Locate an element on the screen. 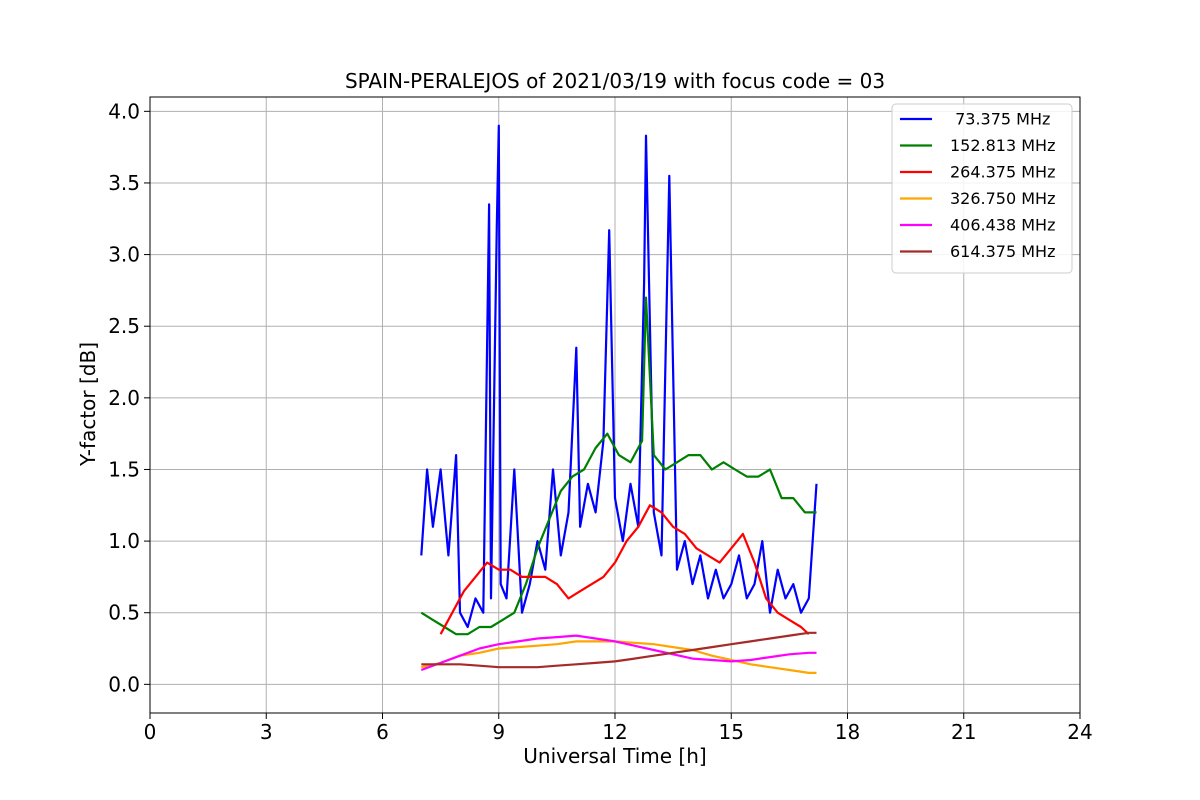 This screenshot has width=1200, height=800. y-tick-label: 3.5 is located at coordinates (124, 183).